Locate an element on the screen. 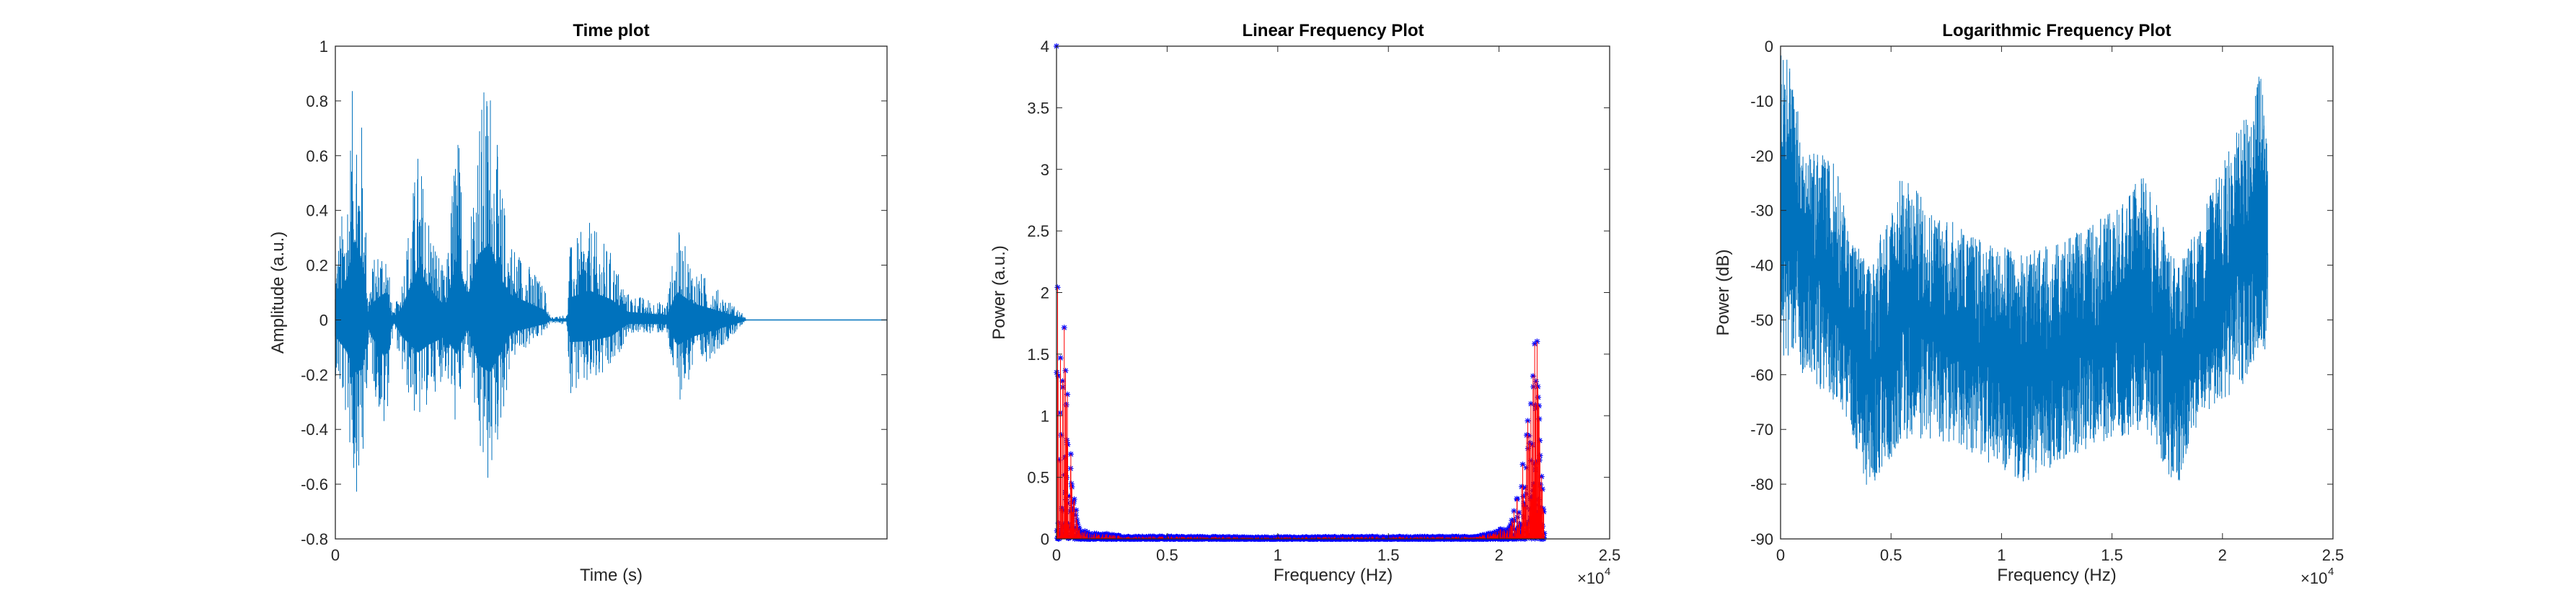 The image size is (2576, 606). y-tick-label: -0.2 is located at coordinates (314, 375).